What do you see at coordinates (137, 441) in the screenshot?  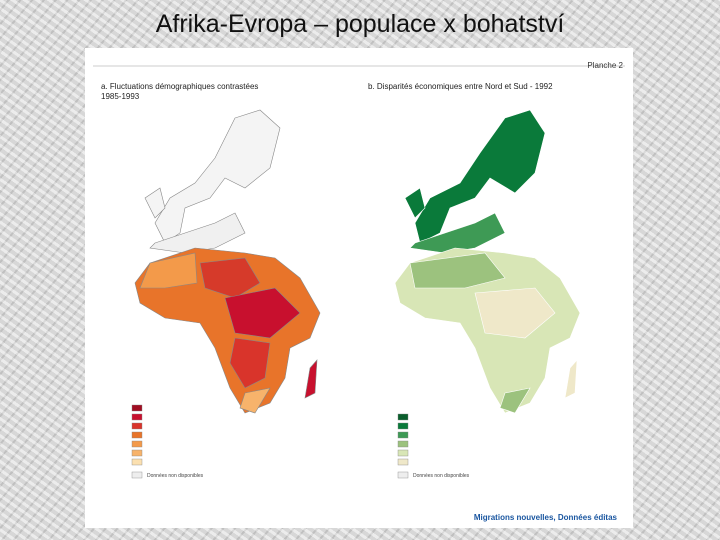 I see `legend-a` at bounding box center [137, 441].